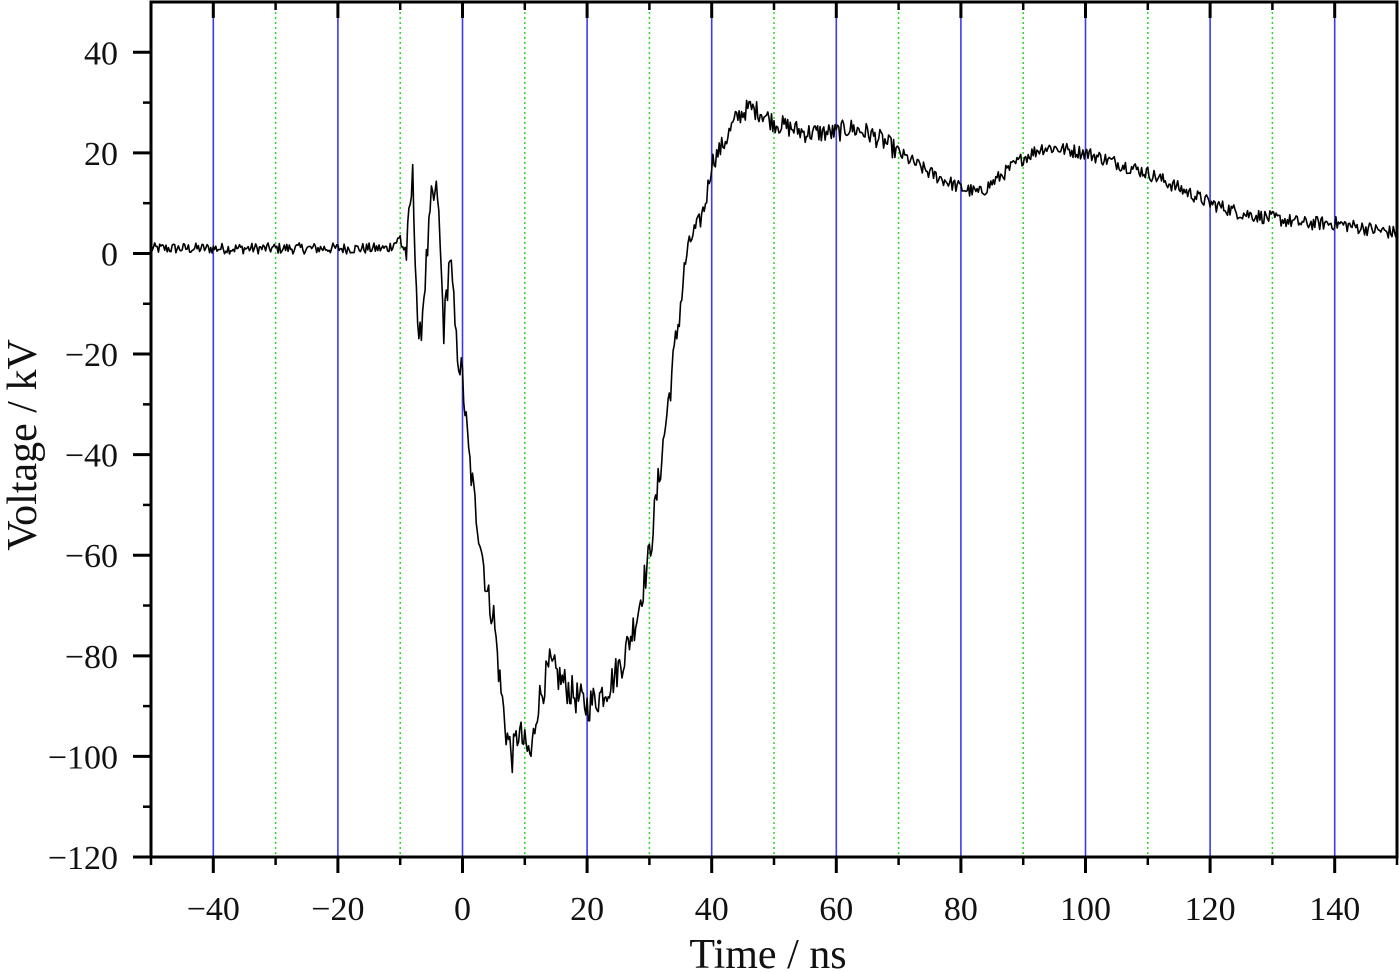 The width and height of the screenshot is (1400, 972). What do you see at coordinates (101, 53) in the screenshot?
I see `y-tick-label: 40` at bounding box center [101, 53].